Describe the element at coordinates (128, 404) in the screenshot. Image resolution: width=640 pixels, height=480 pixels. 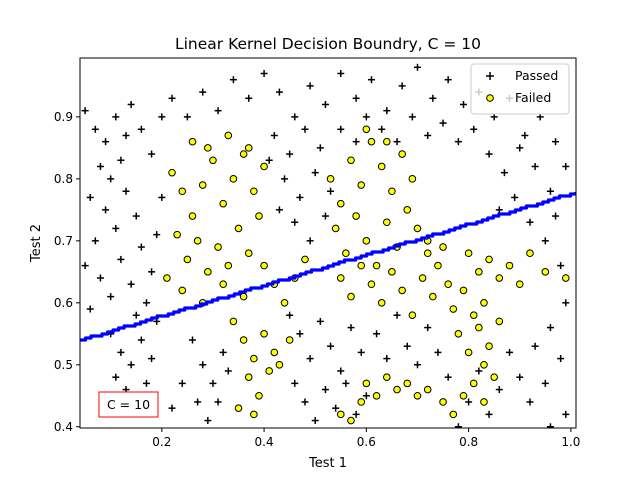
I see `annotation-text: C = 10` at that location.